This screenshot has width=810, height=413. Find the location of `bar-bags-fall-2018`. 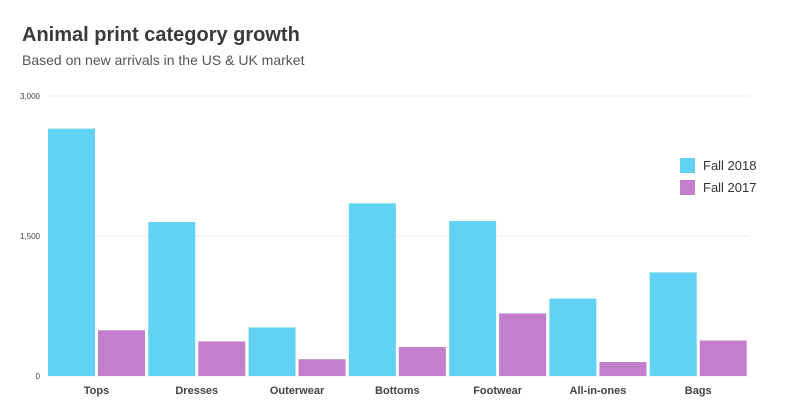

bar-bags-fall-2018 is located at coordinates (673, 324).